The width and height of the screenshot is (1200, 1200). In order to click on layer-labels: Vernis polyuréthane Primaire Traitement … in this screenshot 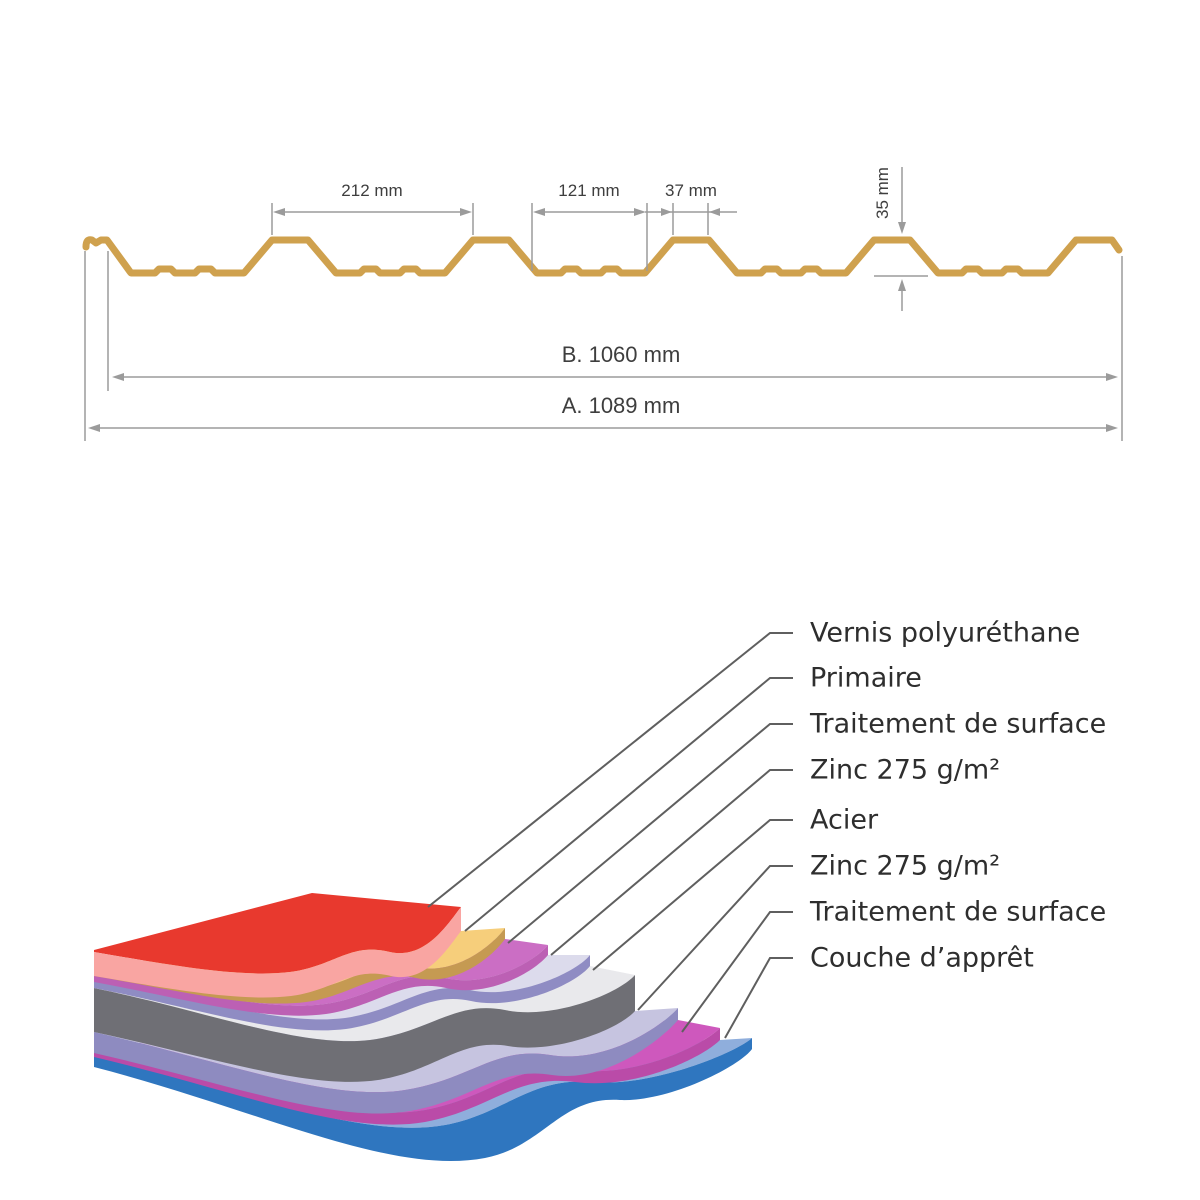, I will do `click(957, 796)`.